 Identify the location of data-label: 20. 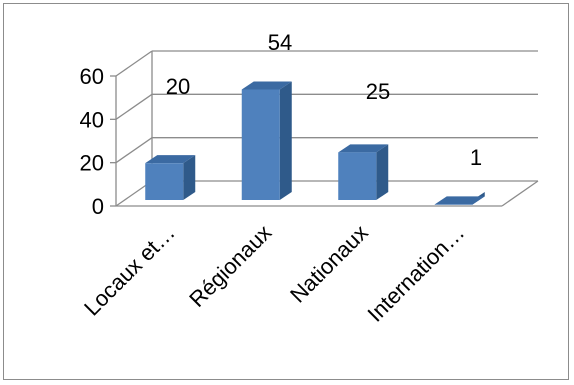
(178, 86).